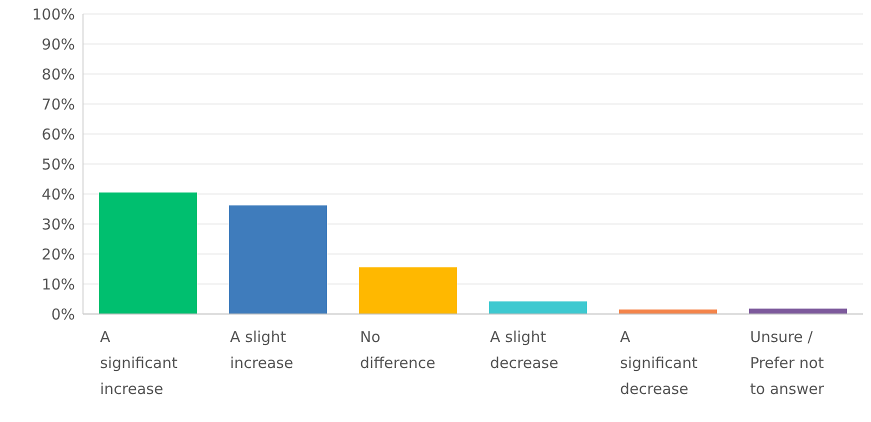 Image resolution: width=871 pixels, height=422 pixels. What do you see at coordinates (58, 224) in the screenshot?
I see `y-tick-label: 30%` at bounding box center [58, 224].